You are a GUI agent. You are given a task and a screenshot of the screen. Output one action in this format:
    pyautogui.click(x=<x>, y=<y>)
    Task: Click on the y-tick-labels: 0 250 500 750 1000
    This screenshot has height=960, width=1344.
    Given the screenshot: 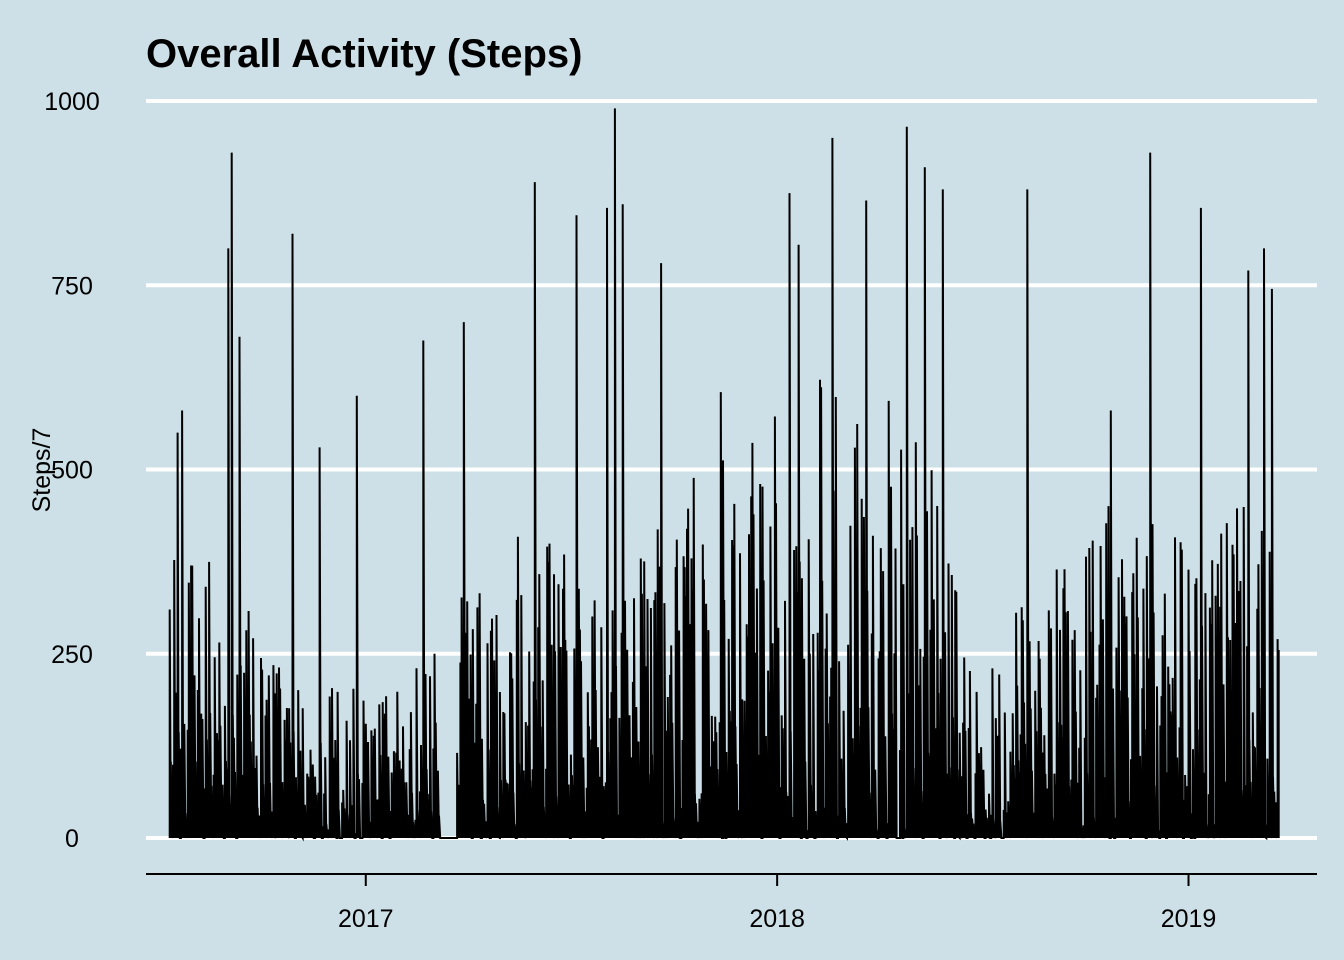 What is the action you would take?
    pyautogui.click(x=72, y=470)
    